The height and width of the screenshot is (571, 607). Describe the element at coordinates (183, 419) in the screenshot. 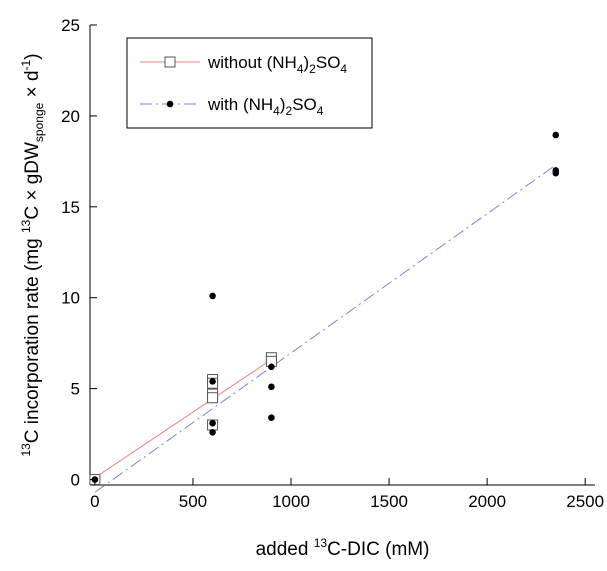

I see `fit-line-without` at that location.